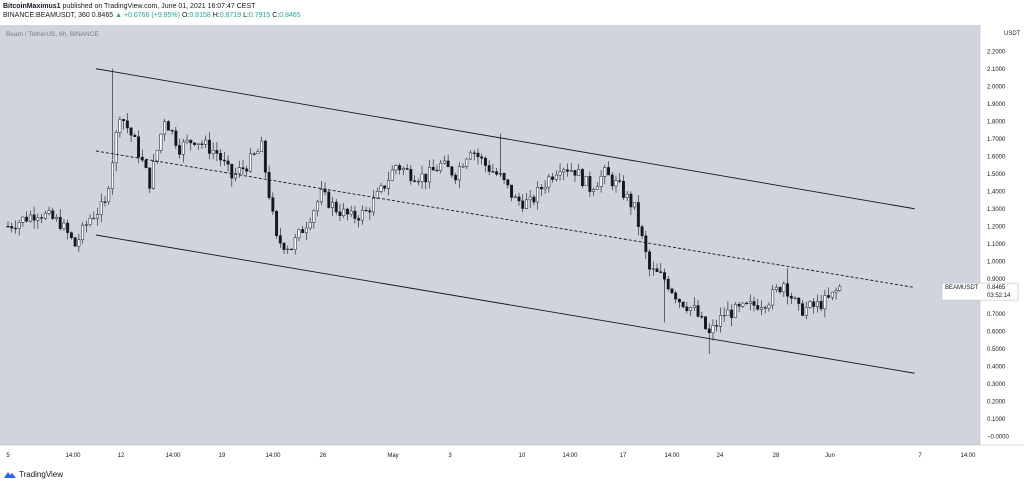 The height and width of the screenshot is (486, 1024). What do you see at coordinates (46, 15) in the screenshot?
I see `symbol-label: BINANCE:BEAMUSDT, 360` at bounding box center [46, 15].